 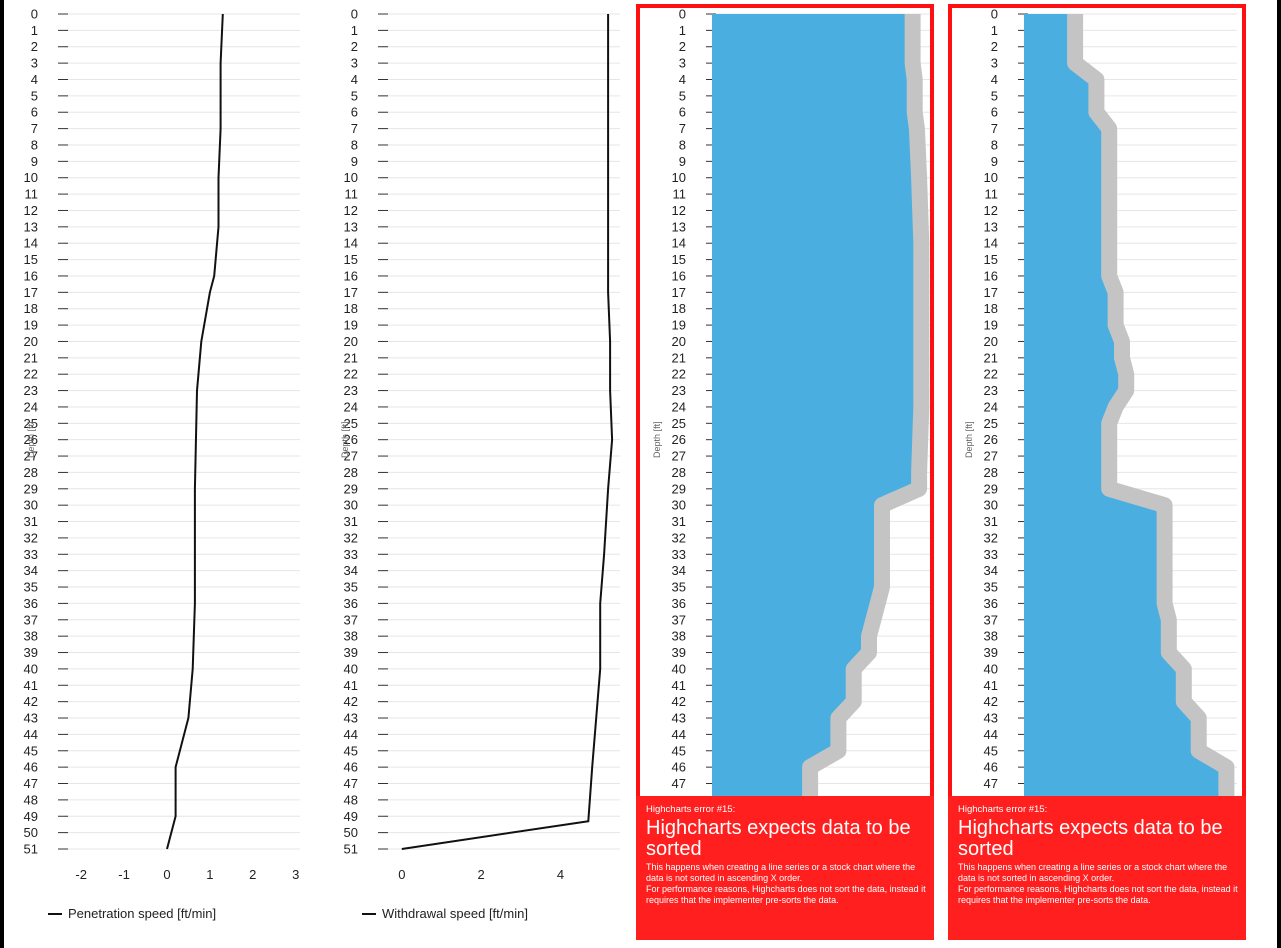 I want to click on depth-tick-label: 44, so click(x=351, y=734).